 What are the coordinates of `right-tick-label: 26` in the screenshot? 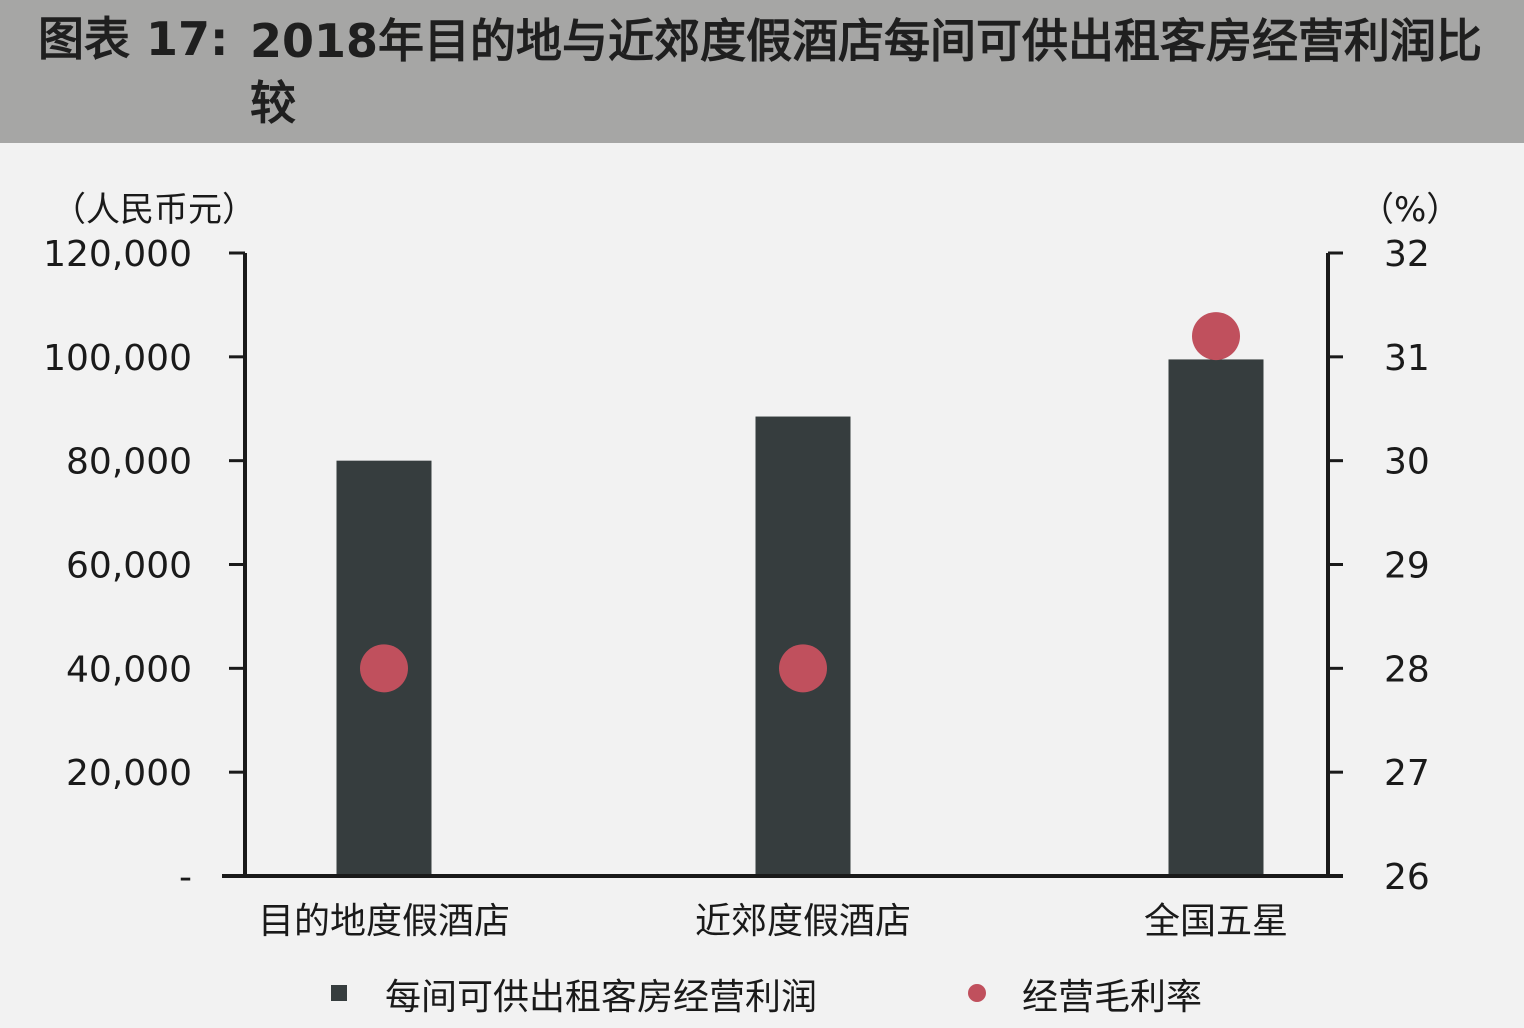 It's located at (1407, 877).